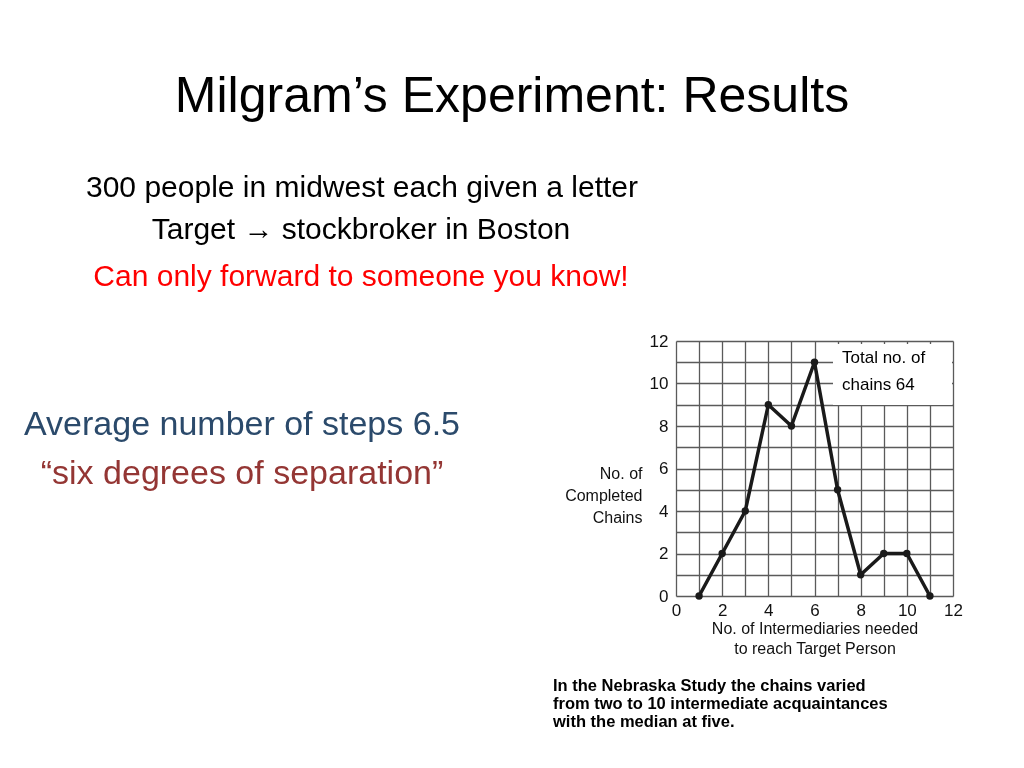 The width and height of the screenshot is (1024, 768). Describe the element at coordinates (604, 495) in the screenshot. I see `y-axis-title: No. of Completed Chains` at that location.